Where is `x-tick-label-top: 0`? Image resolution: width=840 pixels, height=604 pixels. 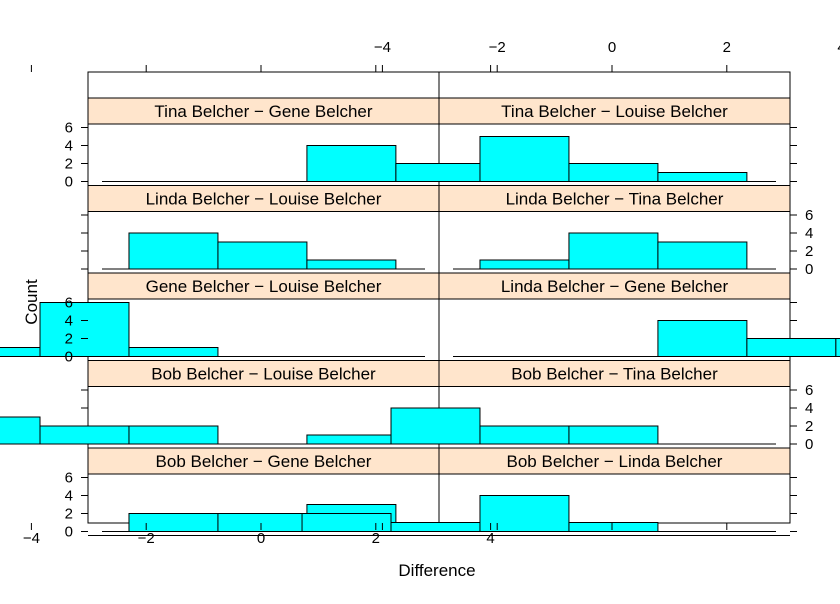
x-tick-label-top: 0 is located at coordinates (612, 47).